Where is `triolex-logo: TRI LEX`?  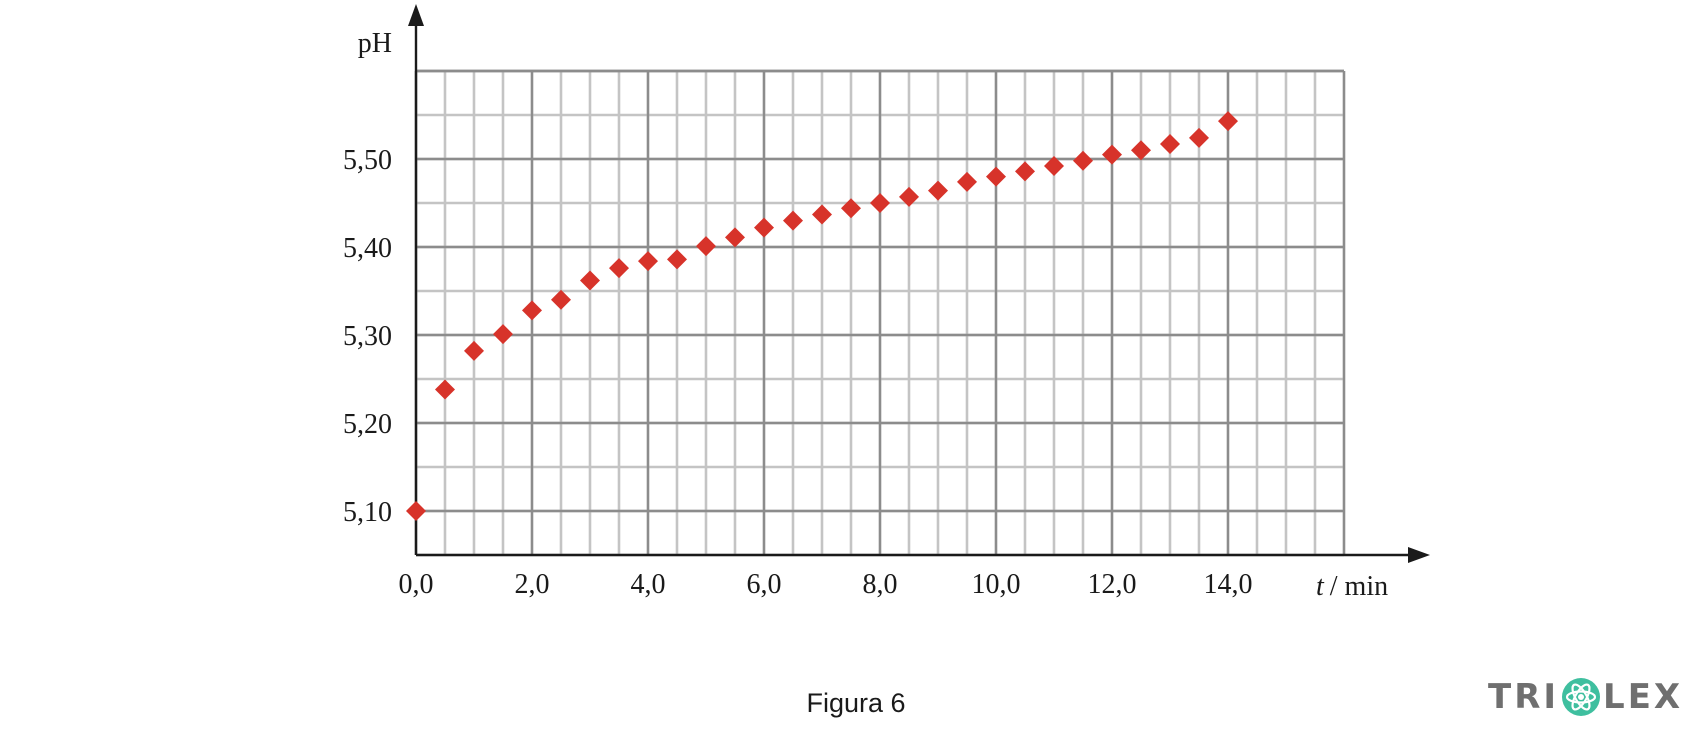 triolex-logo: TRI LEX is located at coordinates (1585, 697).